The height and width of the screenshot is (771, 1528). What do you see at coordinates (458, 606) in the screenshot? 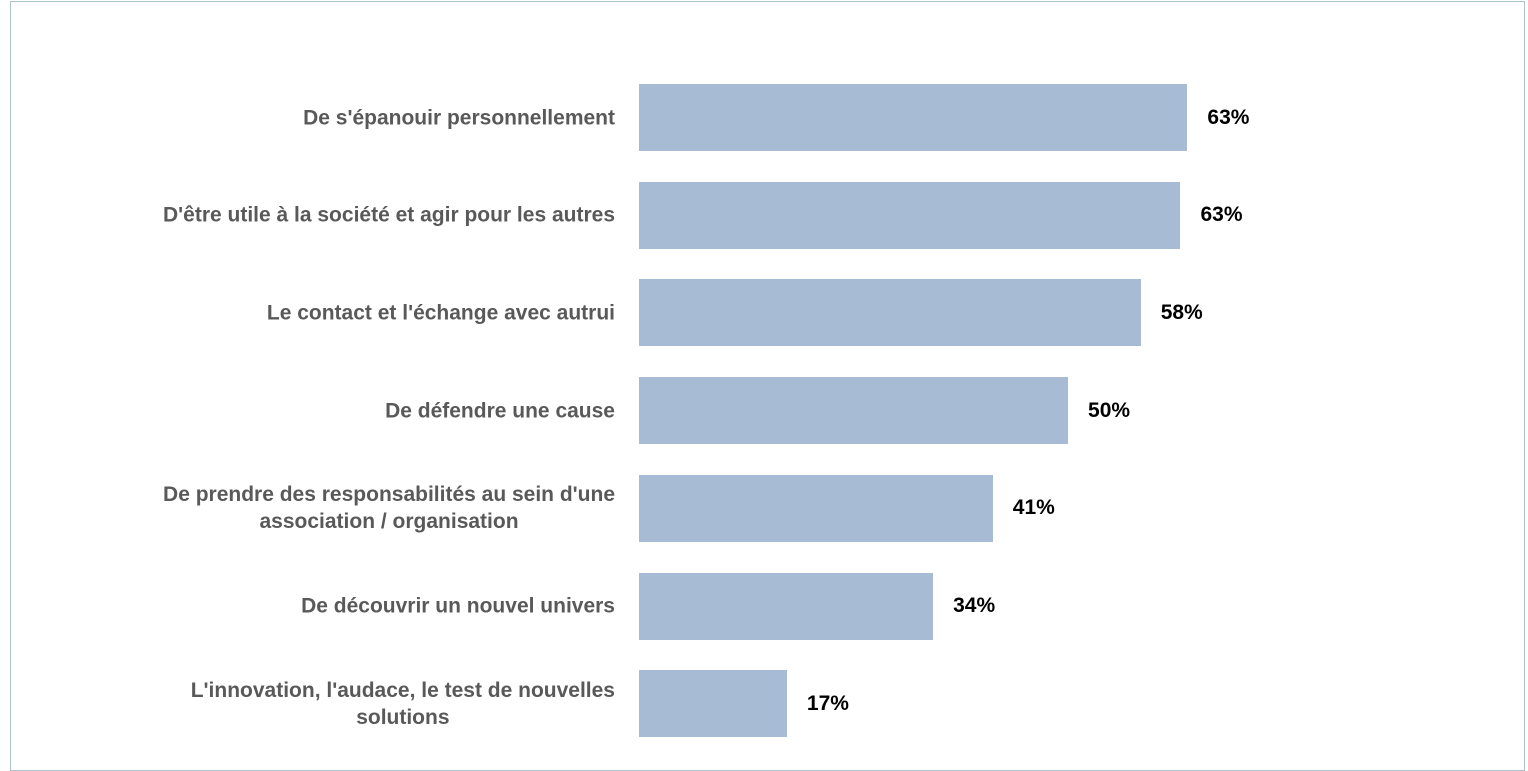
I see `category-label: De découvrir un nouvel univers` at bounding box center [458, 606].